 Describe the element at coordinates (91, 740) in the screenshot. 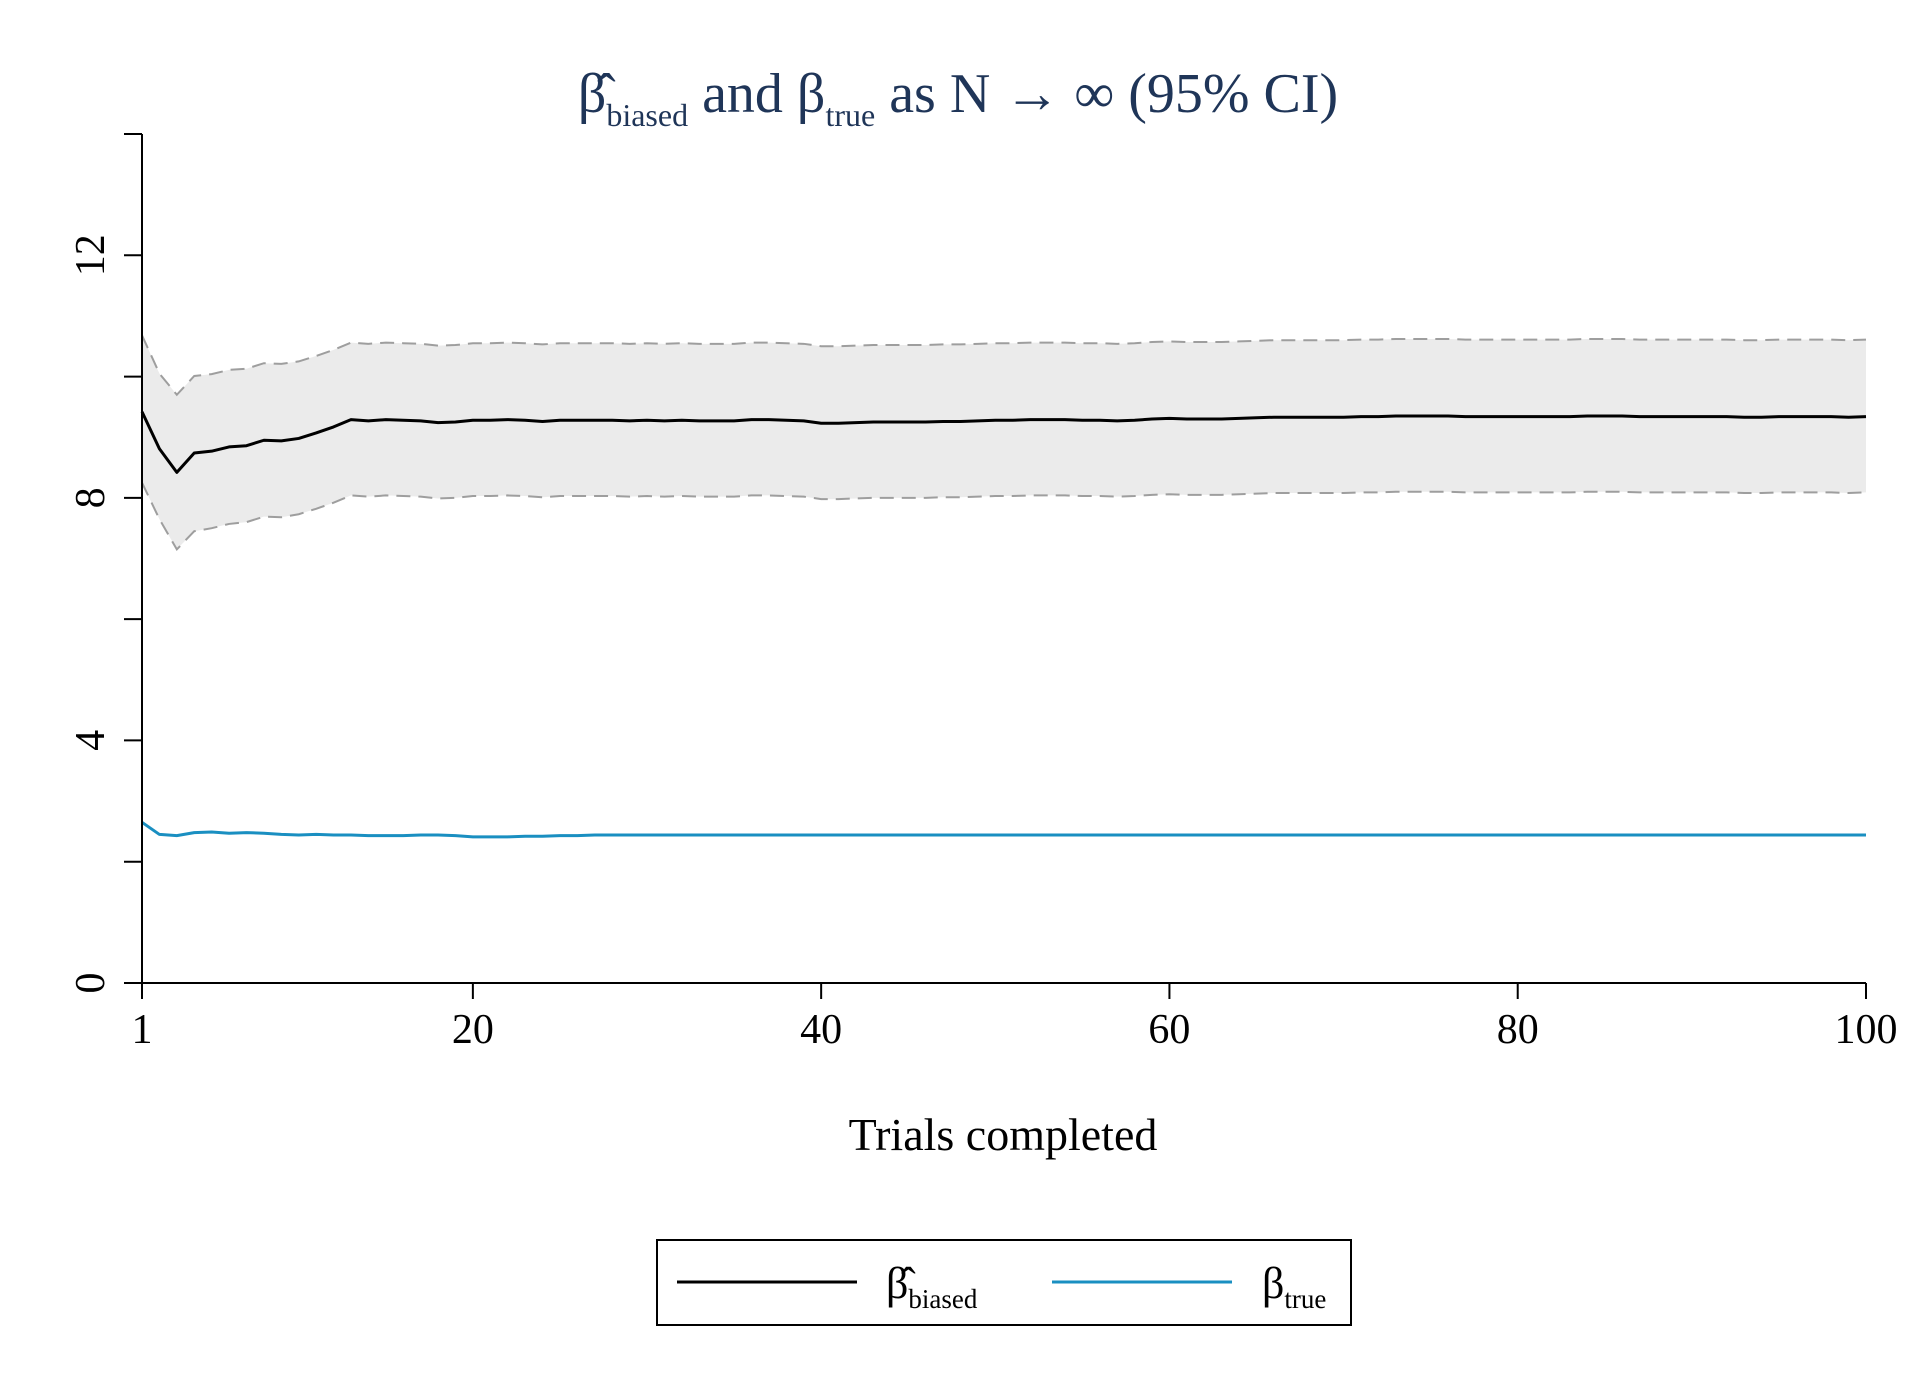

I see `y-tick-label: 4` at that location.